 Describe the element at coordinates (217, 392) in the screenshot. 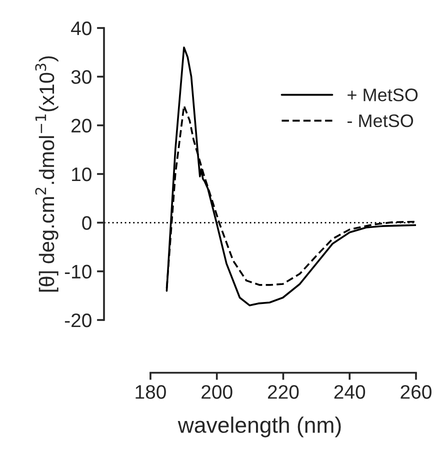

I see `x-tick-label: 200` at that location.